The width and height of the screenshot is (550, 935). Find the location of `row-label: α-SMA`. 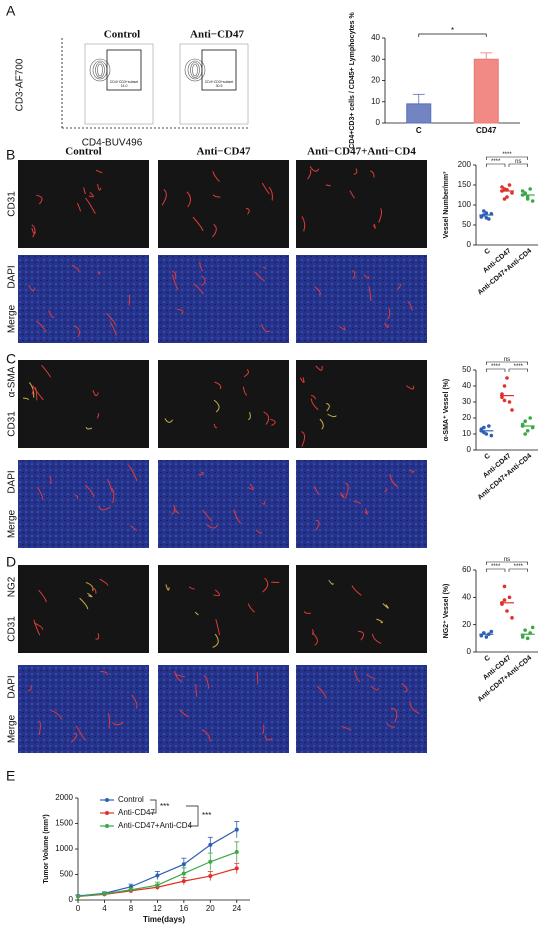

row-label: α-SMA is located at coordinates (12, 381).